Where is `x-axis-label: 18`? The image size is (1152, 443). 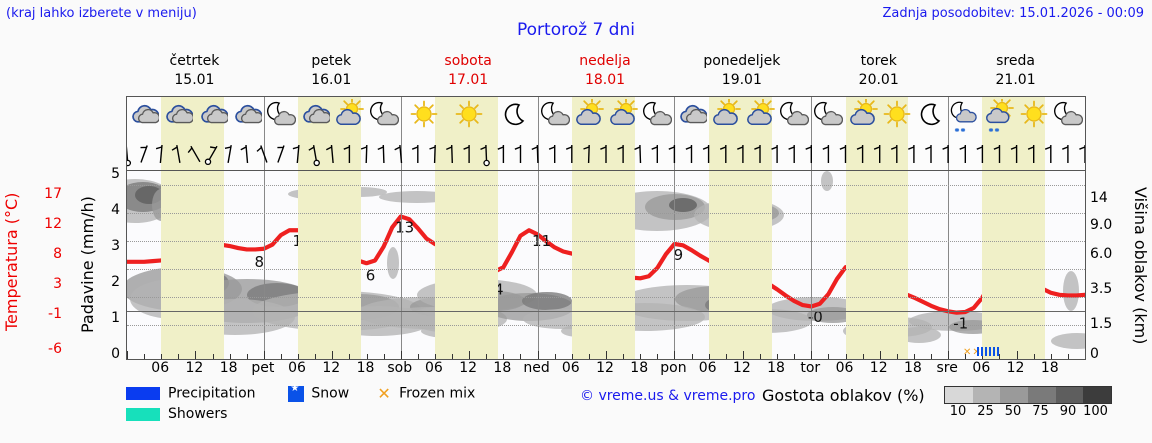 x-axis-label: 18 is located at coordinates (639, 368).